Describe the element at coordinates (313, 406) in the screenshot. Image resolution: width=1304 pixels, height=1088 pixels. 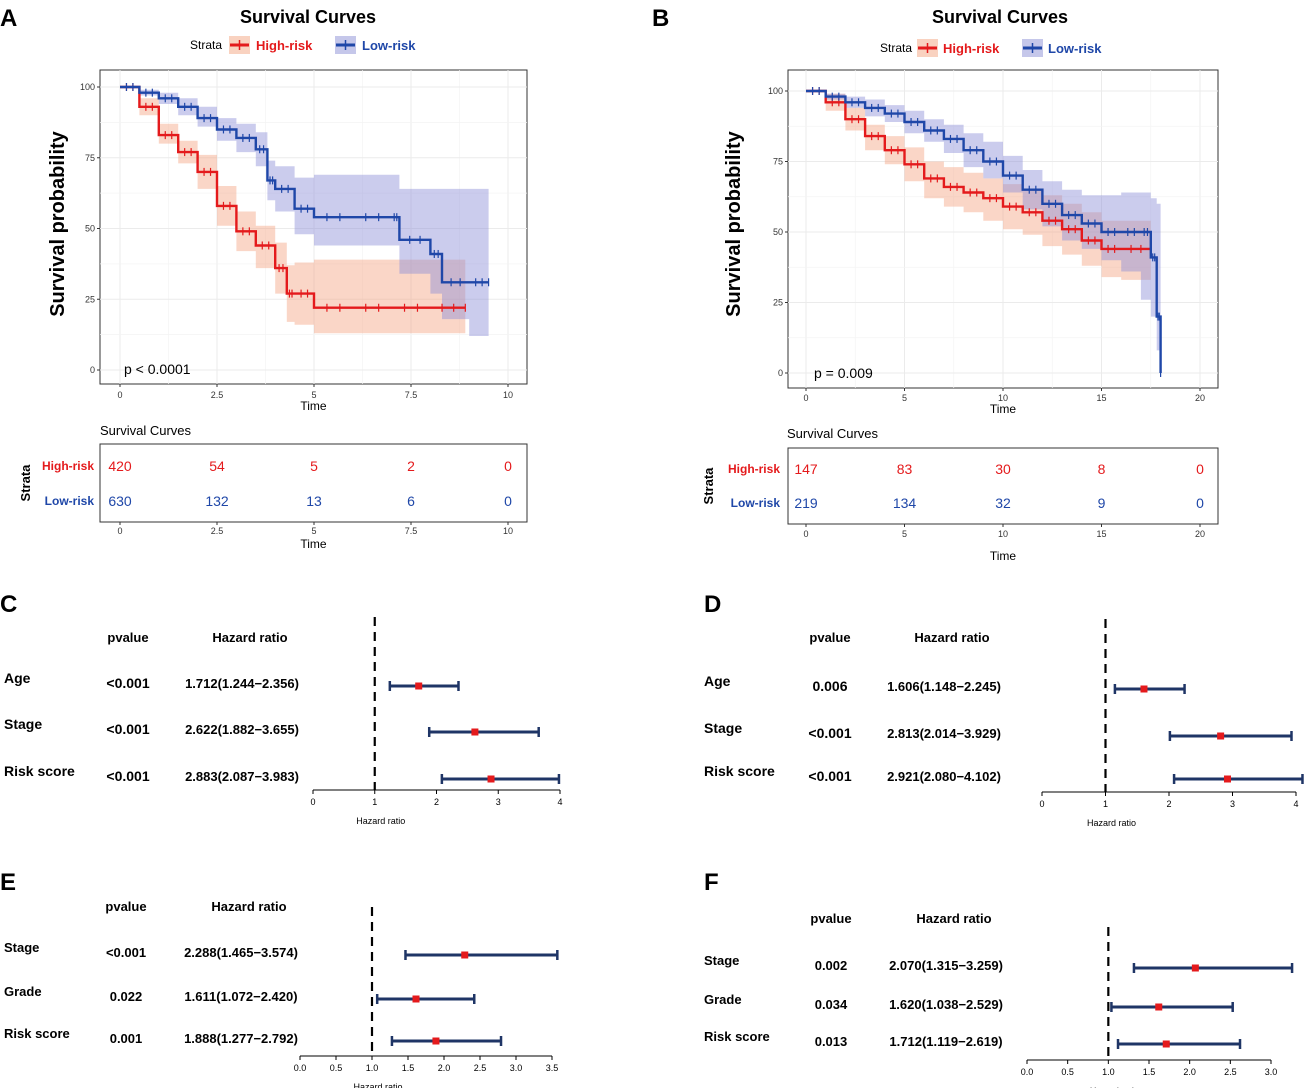
I see `x-axis-label: Time` at that location.